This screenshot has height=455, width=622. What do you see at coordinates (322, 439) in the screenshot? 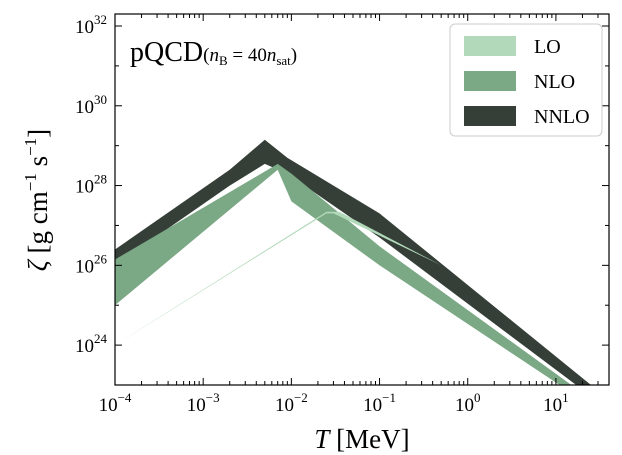
I see `x-axis-label-var: T` at bounding box center [322, 439].